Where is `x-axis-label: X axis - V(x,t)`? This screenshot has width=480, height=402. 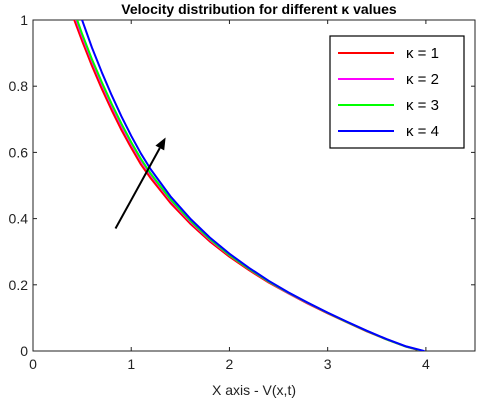
x-axis-label: X axis - V(x,t) is located at coordinates (254, 390).